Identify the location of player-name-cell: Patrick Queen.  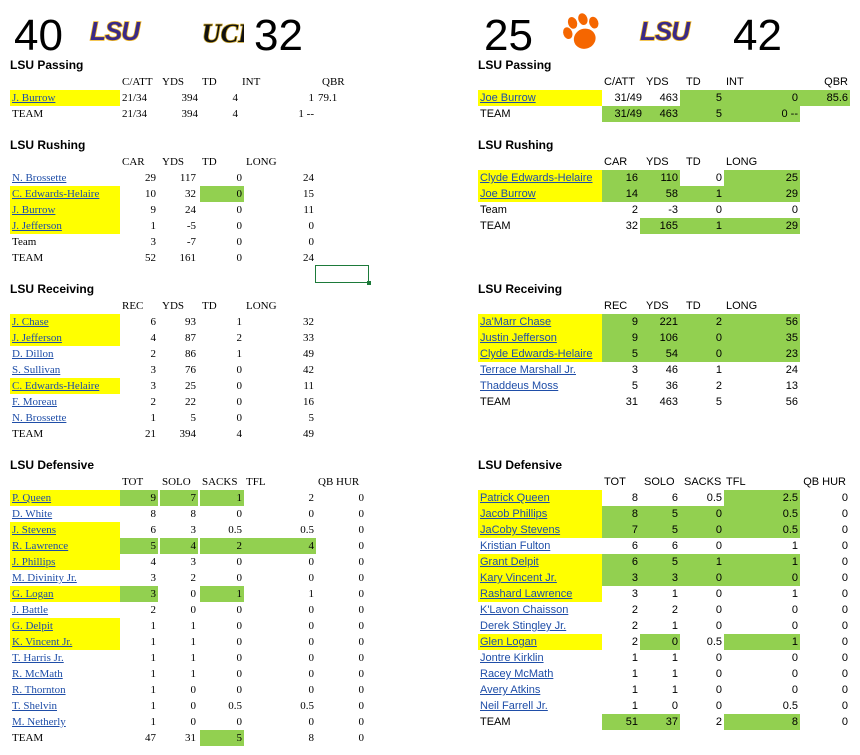
(540, 498).